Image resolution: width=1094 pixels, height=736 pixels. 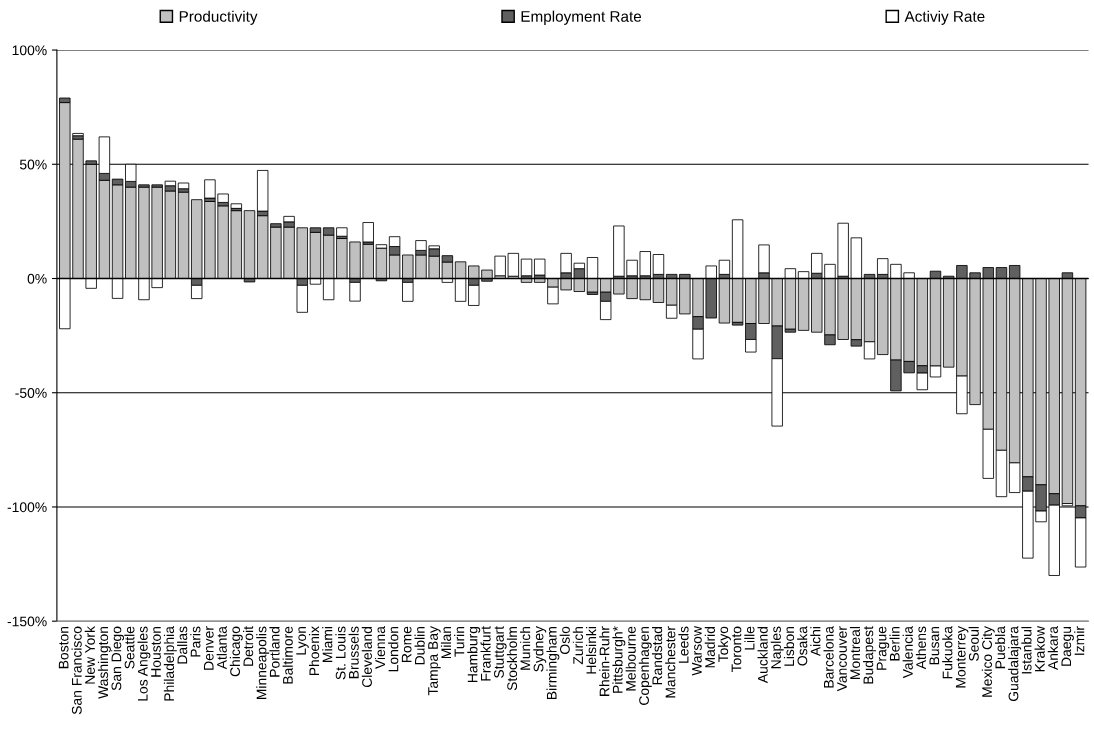 I want to click on x-tick-label: Miami, so click(x=327, y=644).